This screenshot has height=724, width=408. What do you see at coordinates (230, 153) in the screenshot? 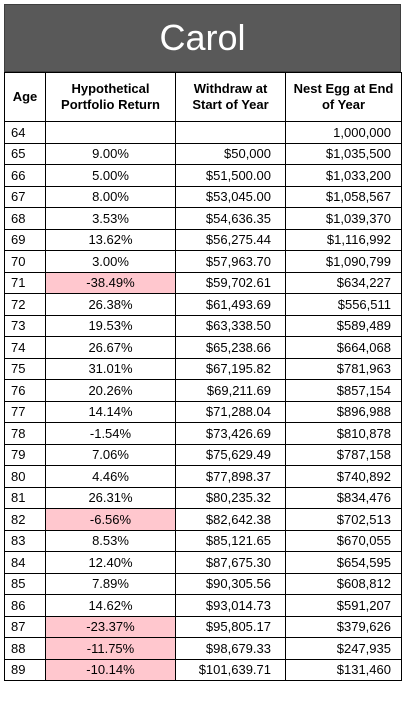
I see `withdraw-cell: $50,000` at bounding box center [230, 153].